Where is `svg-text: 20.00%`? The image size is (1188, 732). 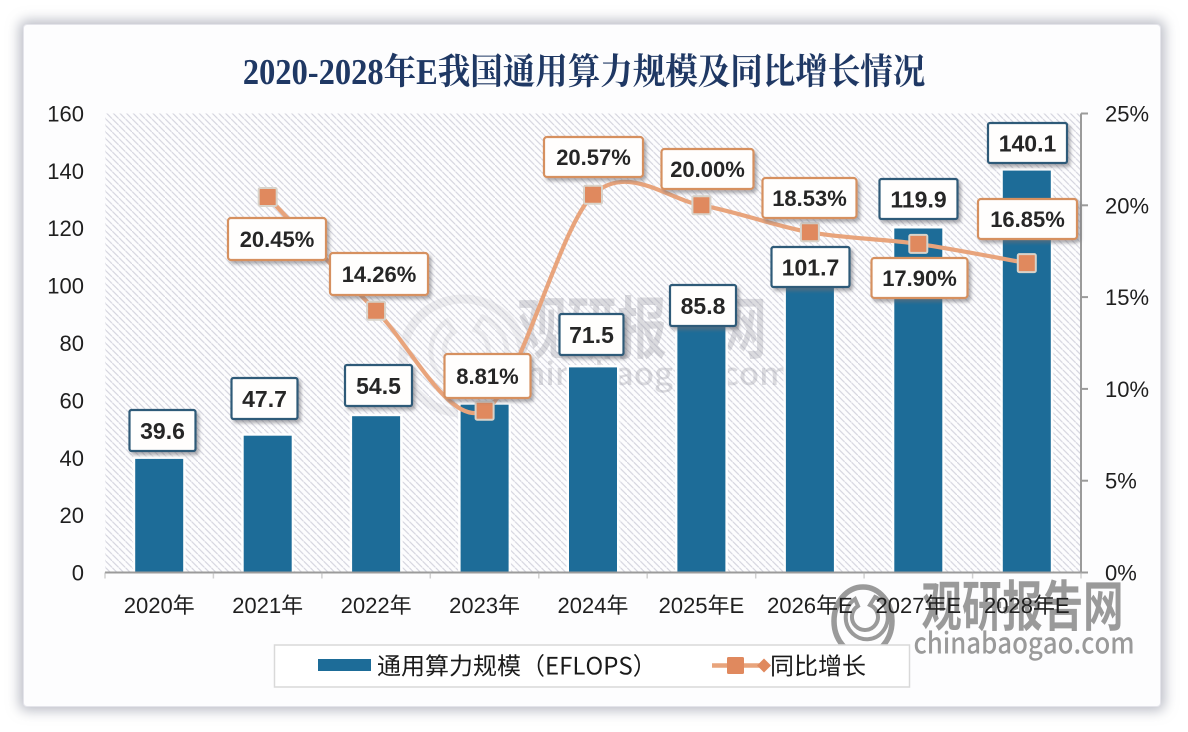 svg-text: 20.00% is located at coordinates (707, 169).